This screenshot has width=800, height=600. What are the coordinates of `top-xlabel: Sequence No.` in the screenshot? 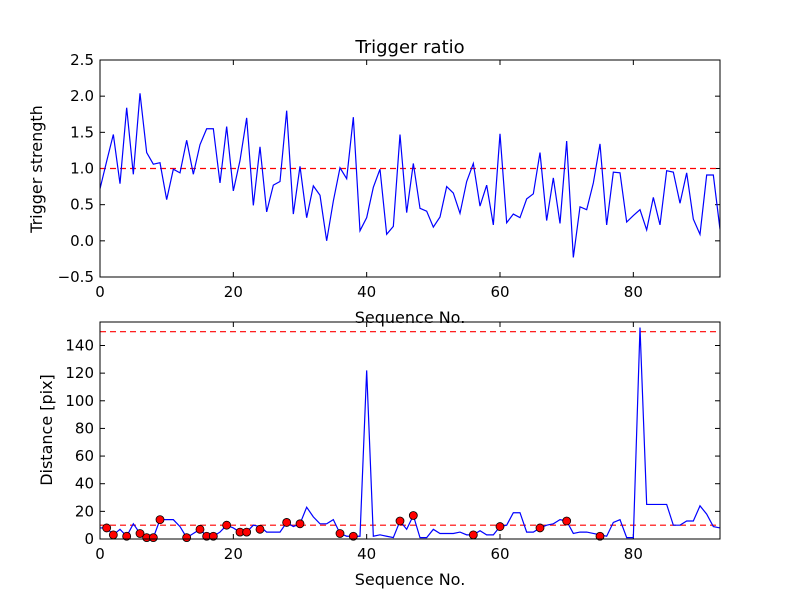 It's located at (410, 317).